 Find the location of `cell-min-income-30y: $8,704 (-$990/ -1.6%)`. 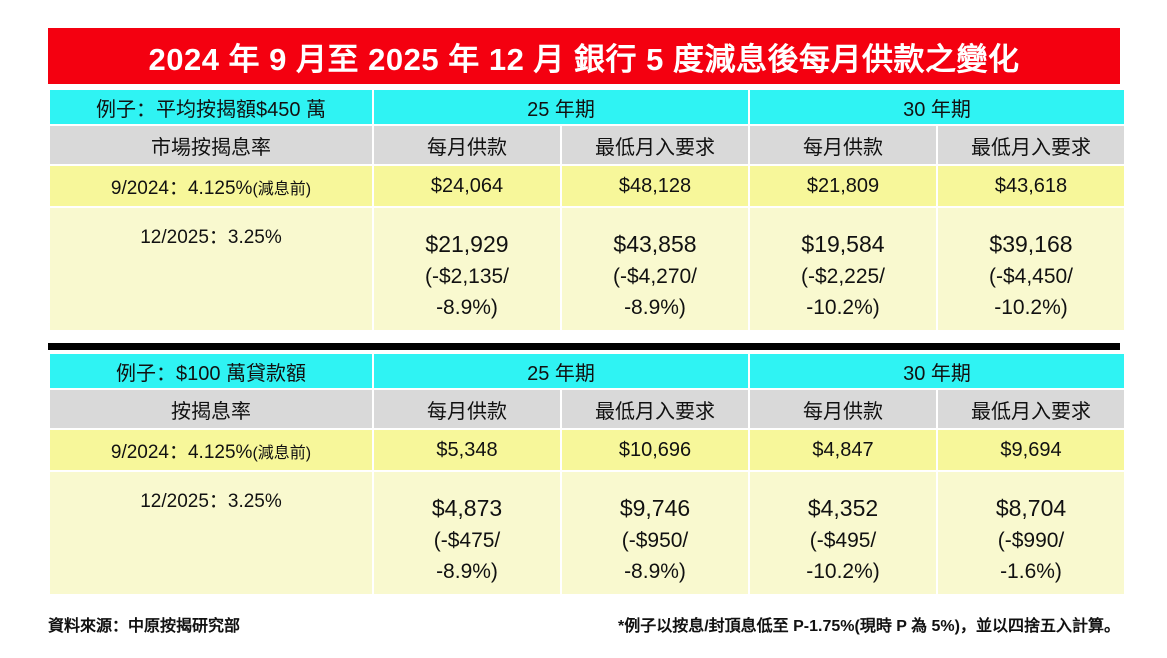

cell-min-income-30y: $8,704 (-$990/ -1.6%) is located at coordinates (1031, 533).